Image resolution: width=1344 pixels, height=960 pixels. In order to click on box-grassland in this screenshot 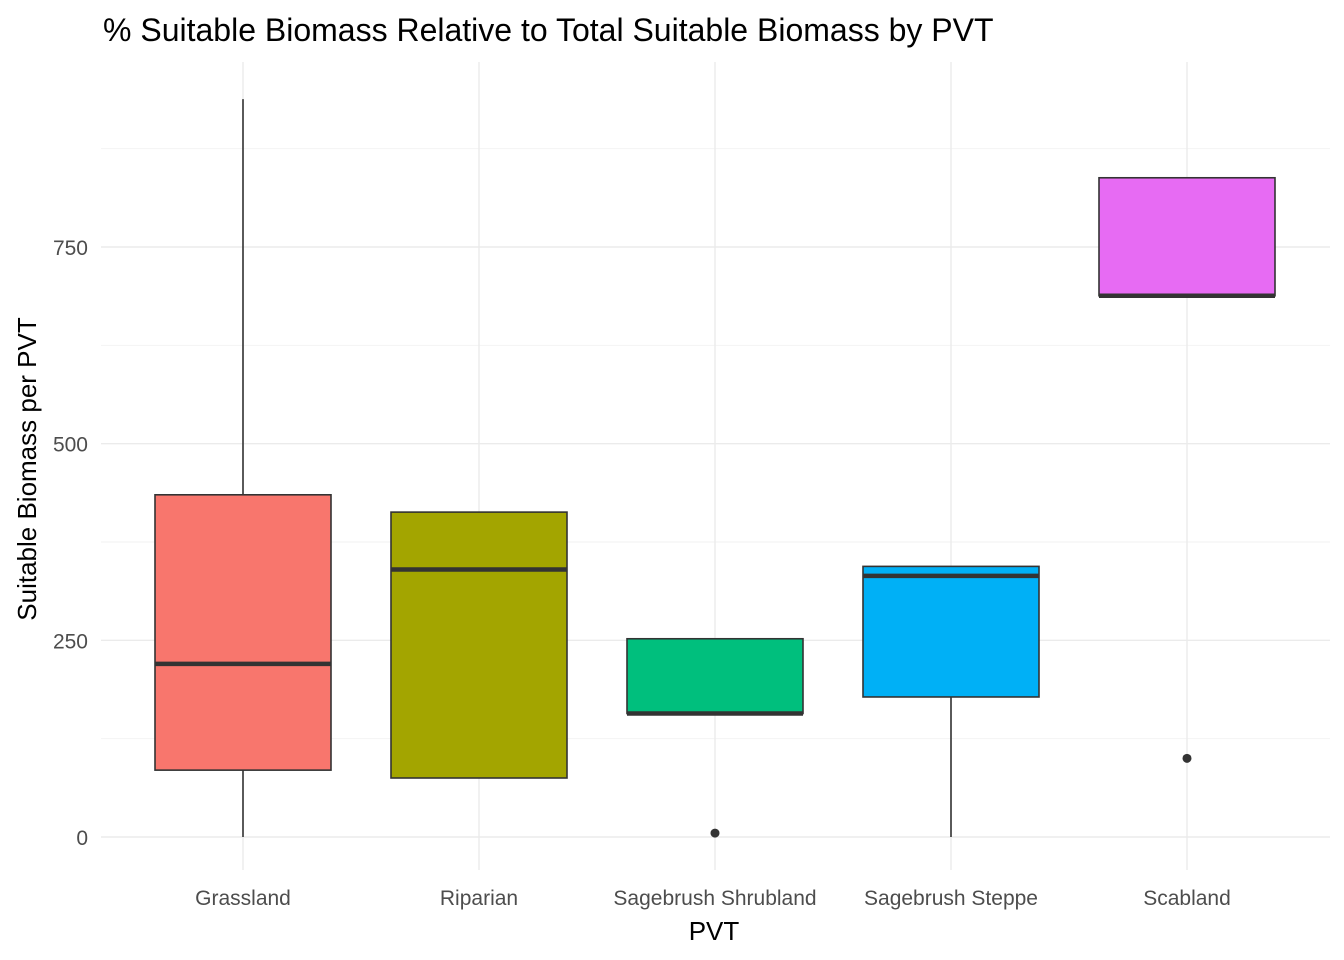, I will do `click(243, 468)`.